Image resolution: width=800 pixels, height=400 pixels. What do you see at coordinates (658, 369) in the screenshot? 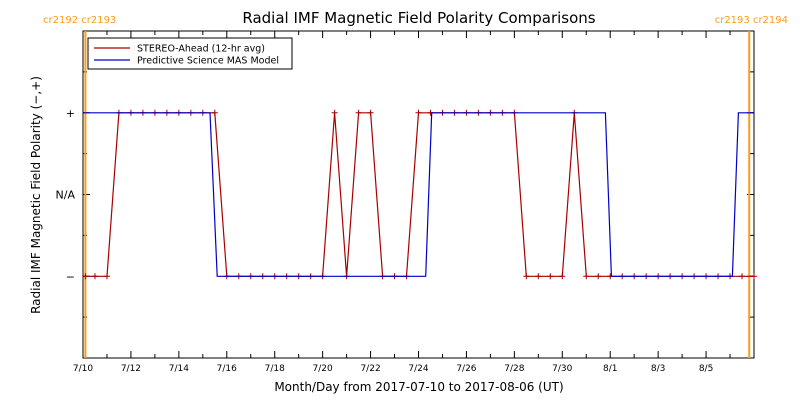
I see `x-tick-label: 8/3` at bounding box center [658, 369].